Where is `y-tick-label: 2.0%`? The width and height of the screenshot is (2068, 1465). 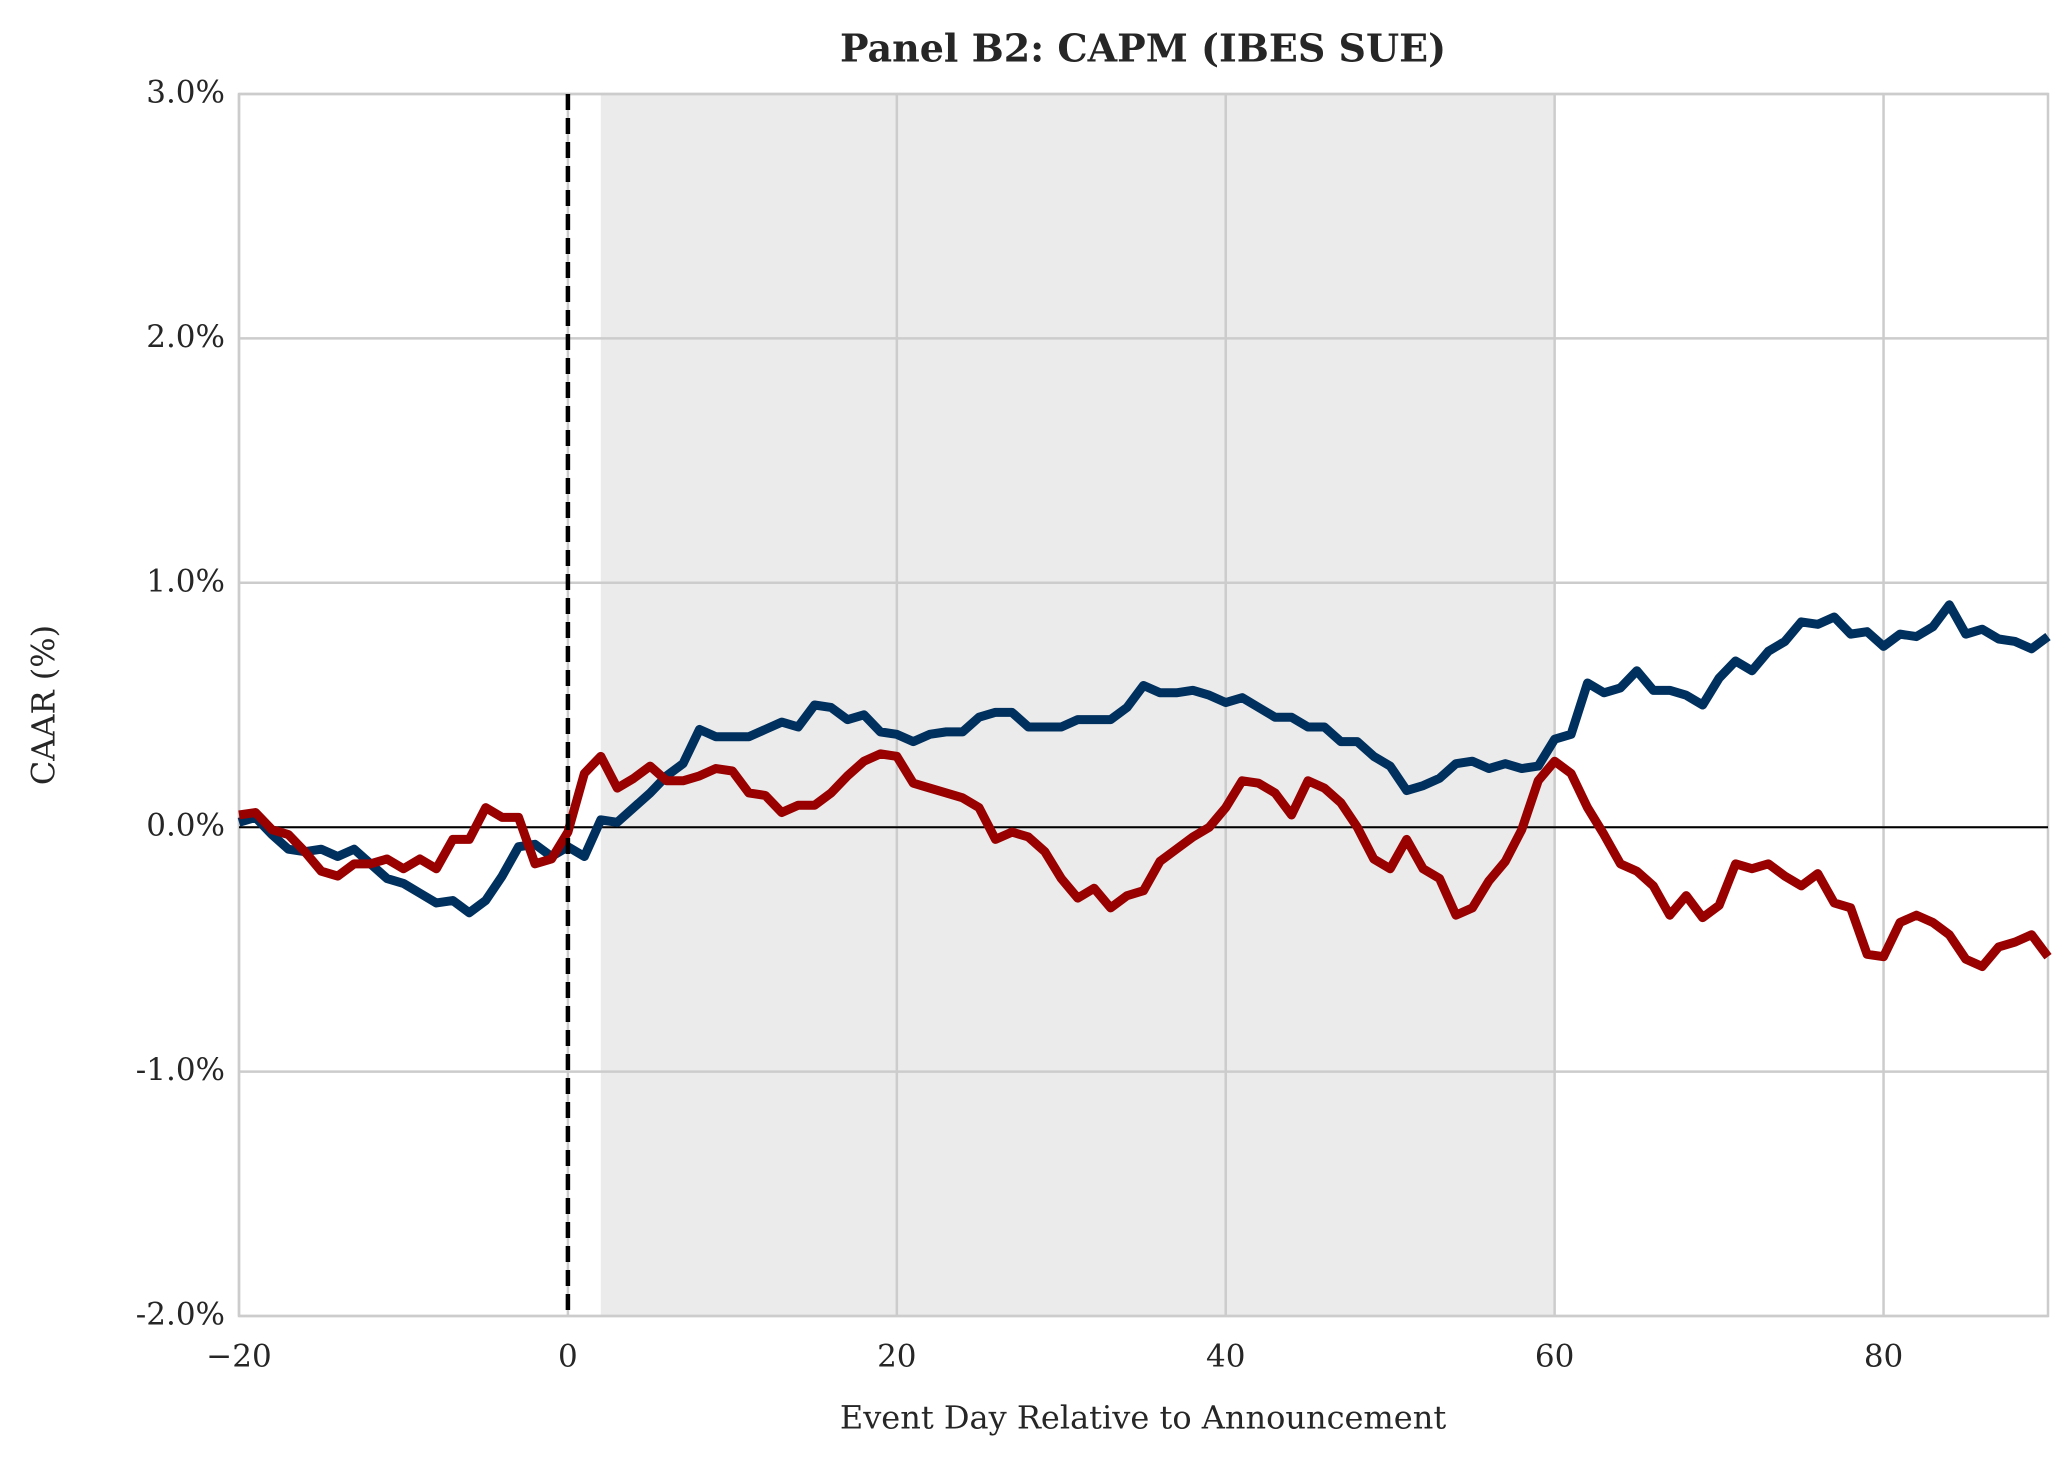
y-tick-label: 2.0% is located at coordinates (185, 337).